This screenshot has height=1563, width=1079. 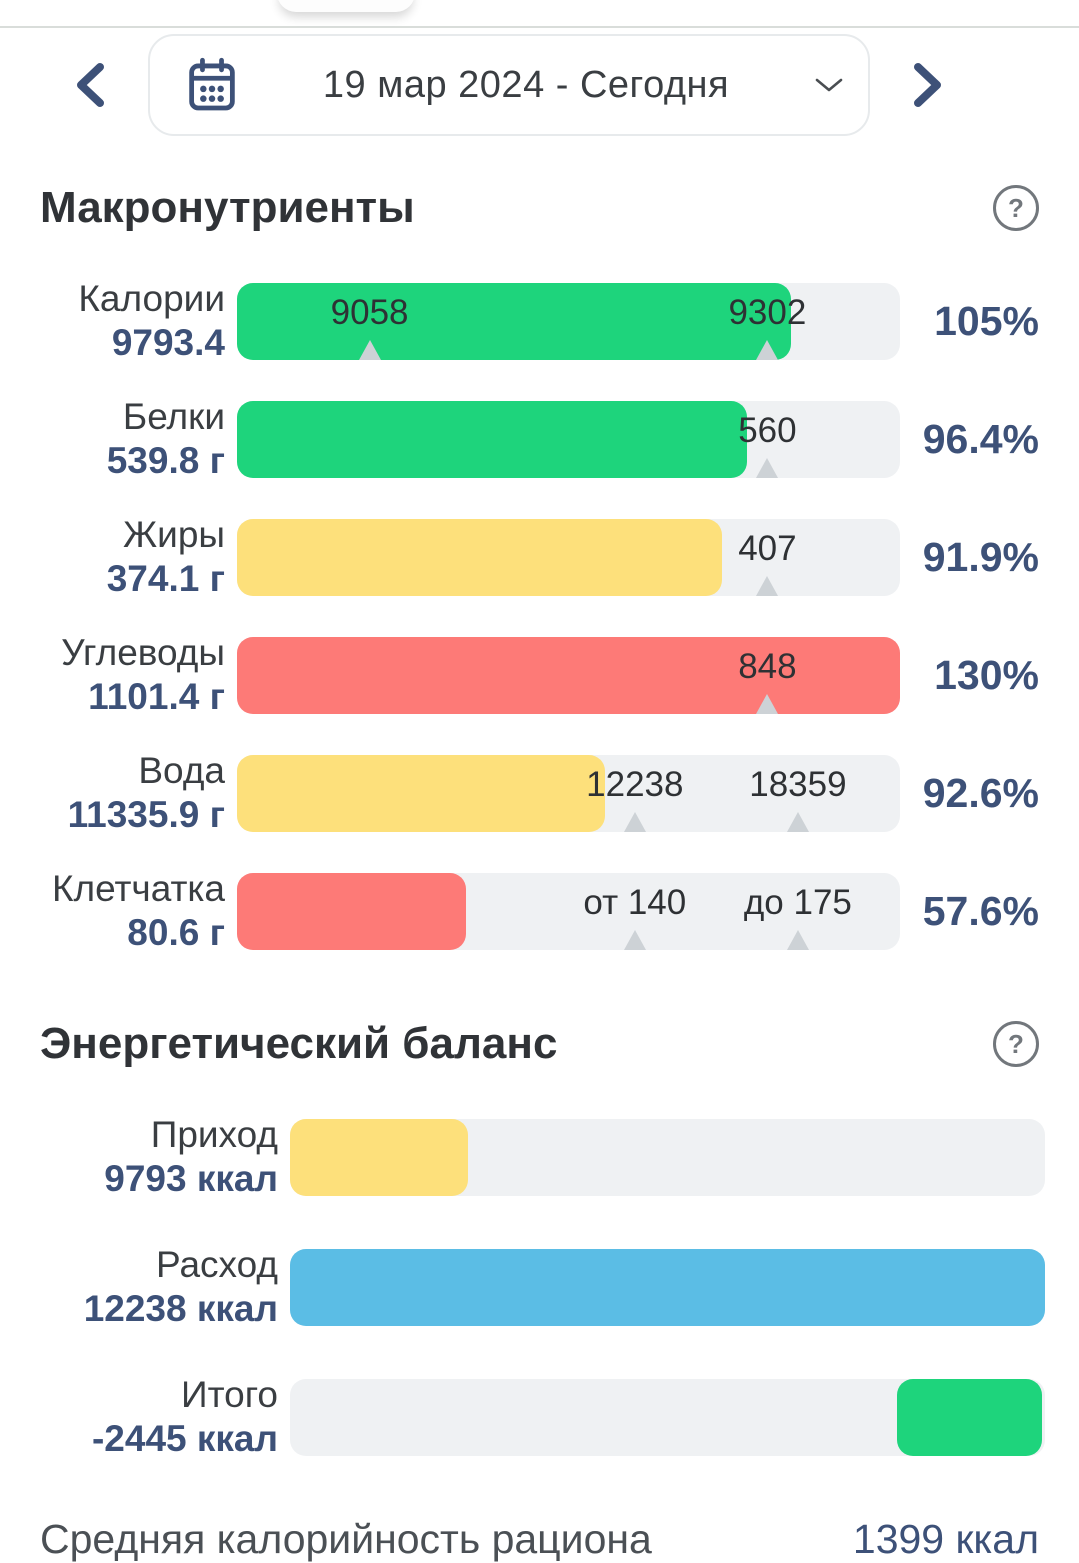 What do you see at coordinates (980, 910) in the screenshot?
I see `macro-percent: 57.6%` at bounding box center [980, 910].